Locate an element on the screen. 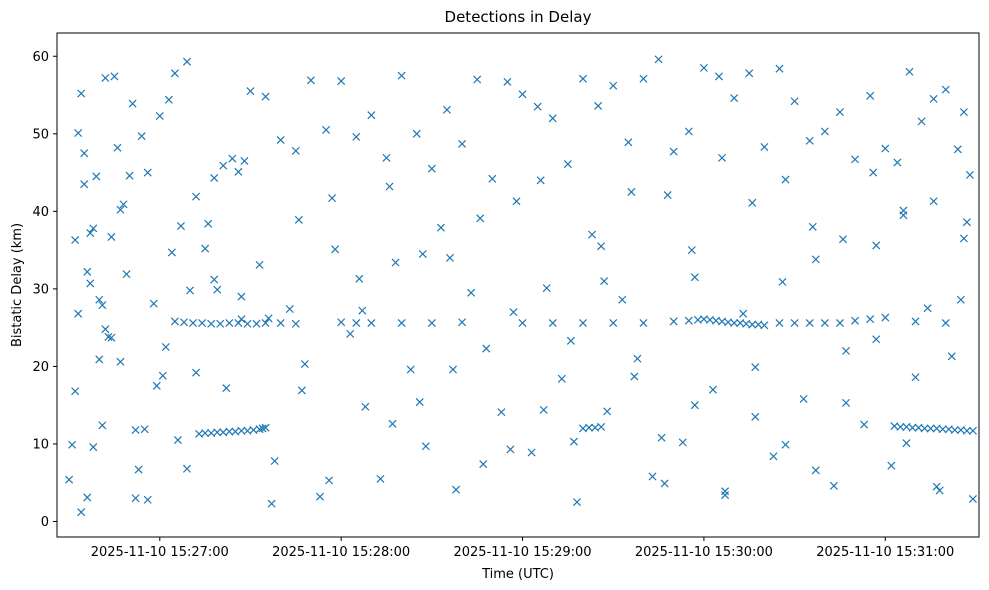  y-tick-label: 40 is located at coordinates (40, 212).